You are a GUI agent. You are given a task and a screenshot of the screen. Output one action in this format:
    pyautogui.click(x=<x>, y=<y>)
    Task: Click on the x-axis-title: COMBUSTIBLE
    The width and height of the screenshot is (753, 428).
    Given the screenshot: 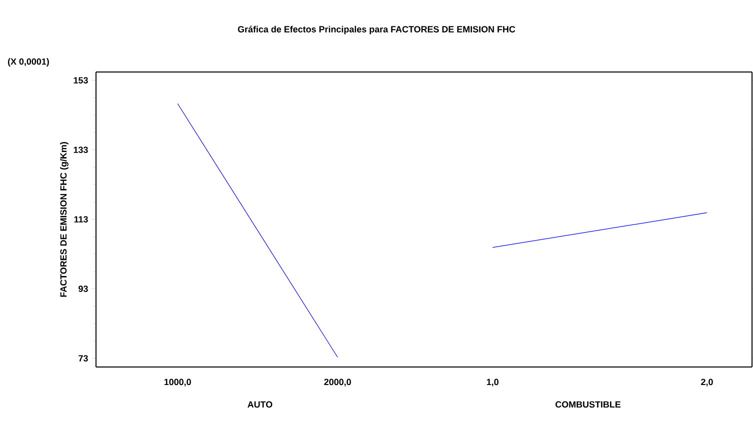 What is the action you would take?
    pyautogui.click(x=588, y=404)
    